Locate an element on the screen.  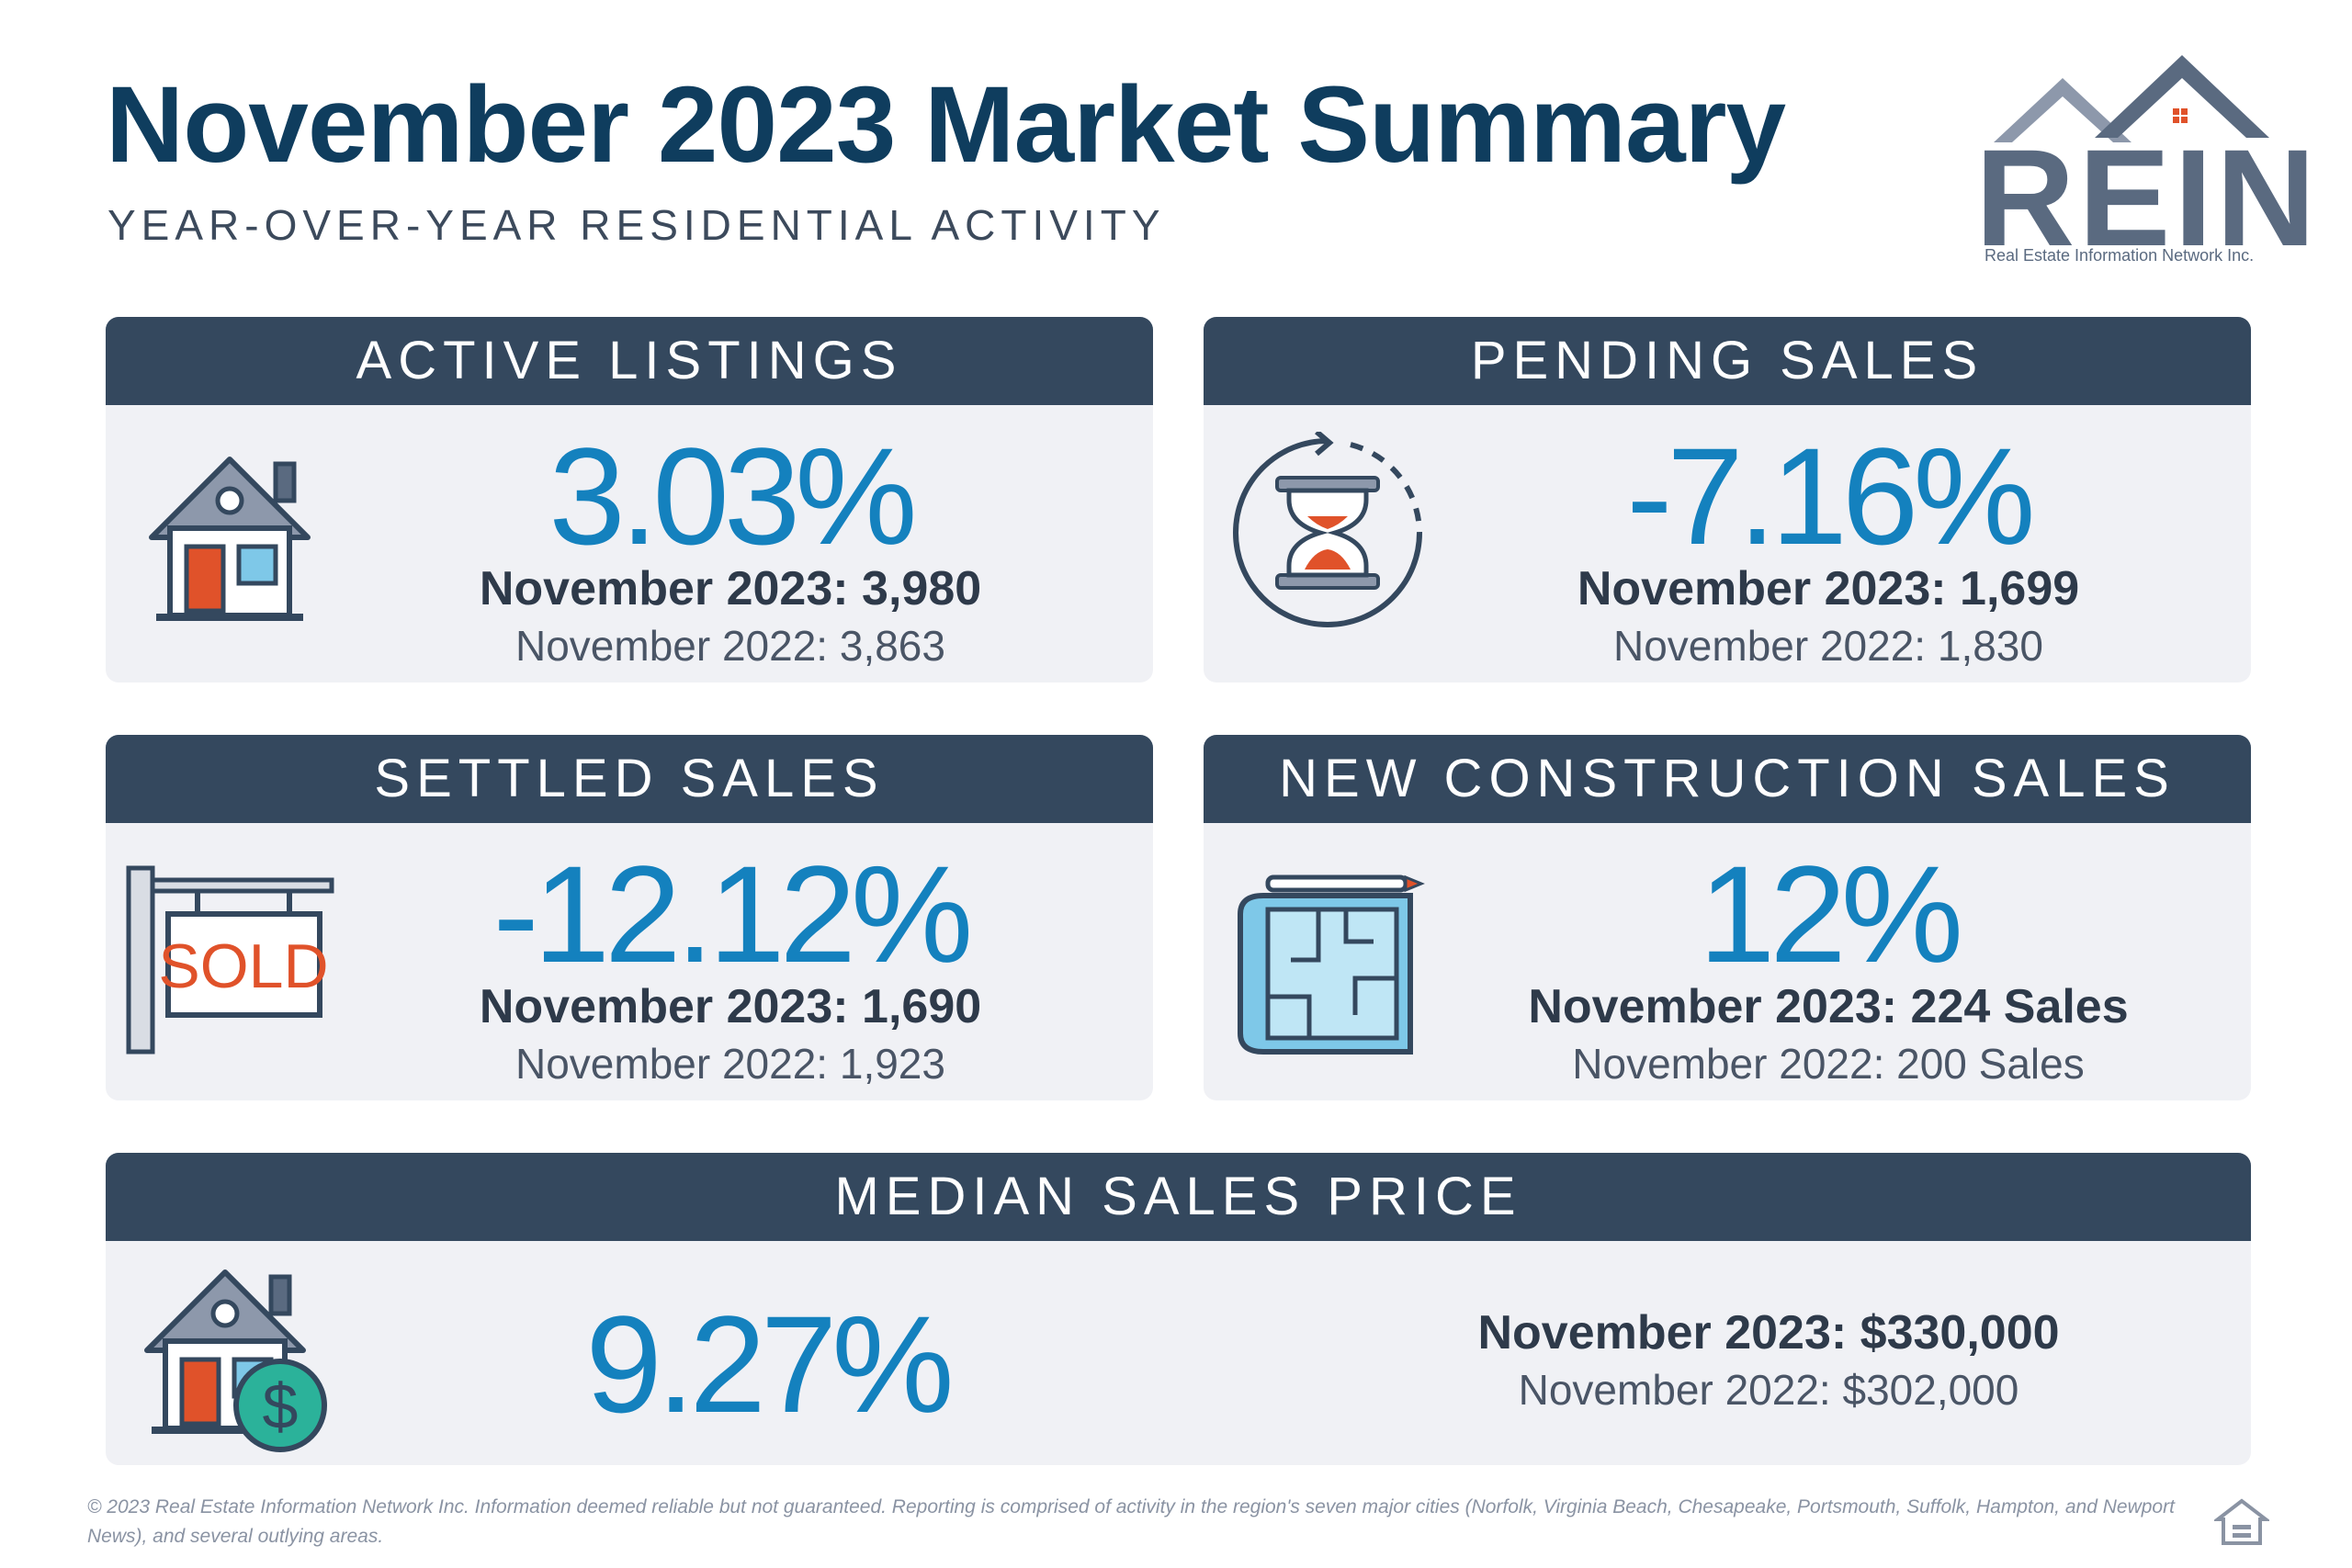
page-subtitle: YEAR-OVER-YEAR RESIDENTIAL ACTIVITY is located at coordinates (636, 225).